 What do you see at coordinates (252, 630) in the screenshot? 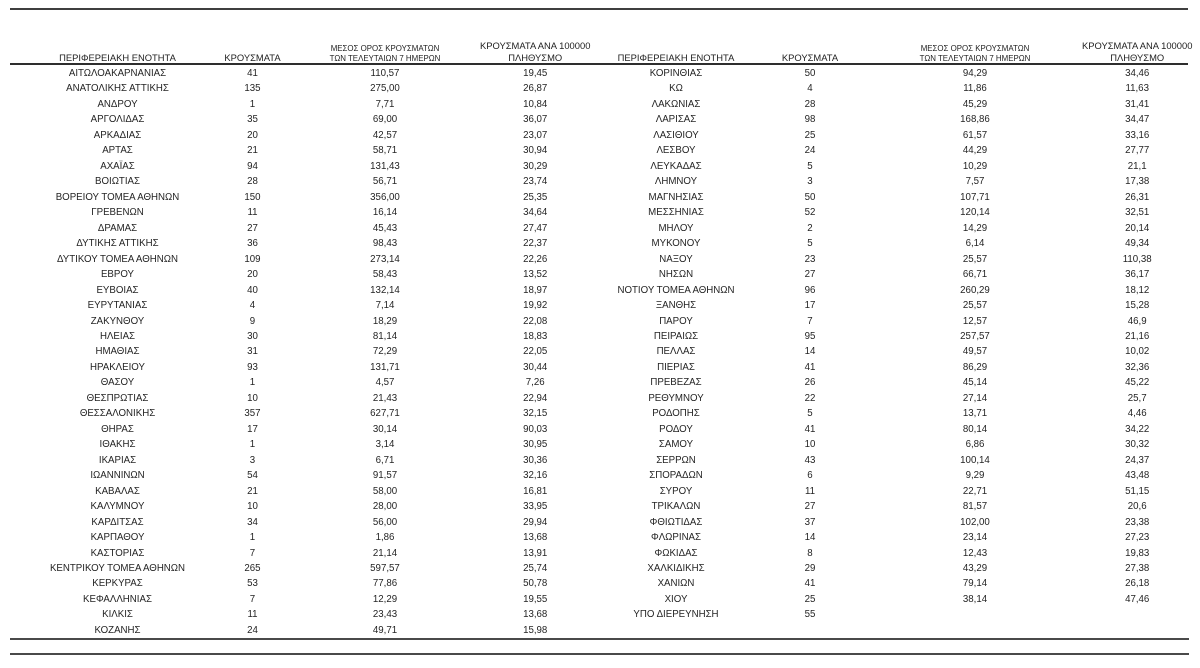
I see `cases-cell: 24` at bounding box center [252, 630].